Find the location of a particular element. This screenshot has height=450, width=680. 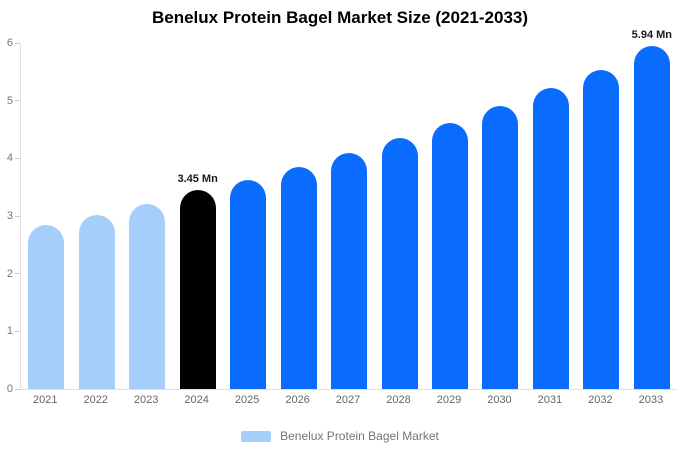

y-axis: 0 1 2 3 4 5 6 is located at coordinates (10, 216).